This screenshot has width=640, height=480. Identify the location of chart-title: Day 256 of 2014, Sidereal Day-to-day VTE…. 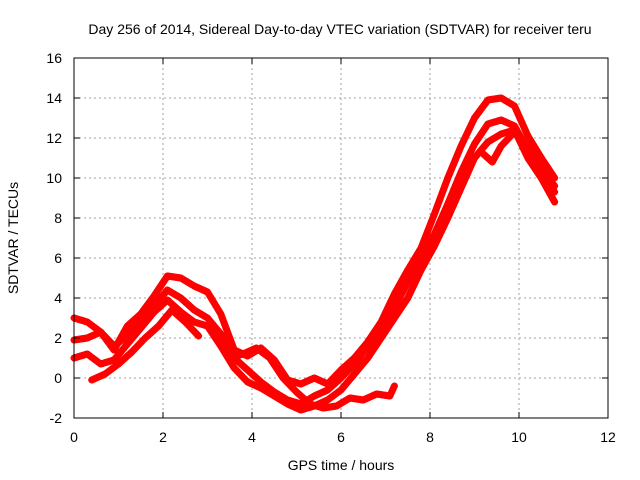
(339, 29).